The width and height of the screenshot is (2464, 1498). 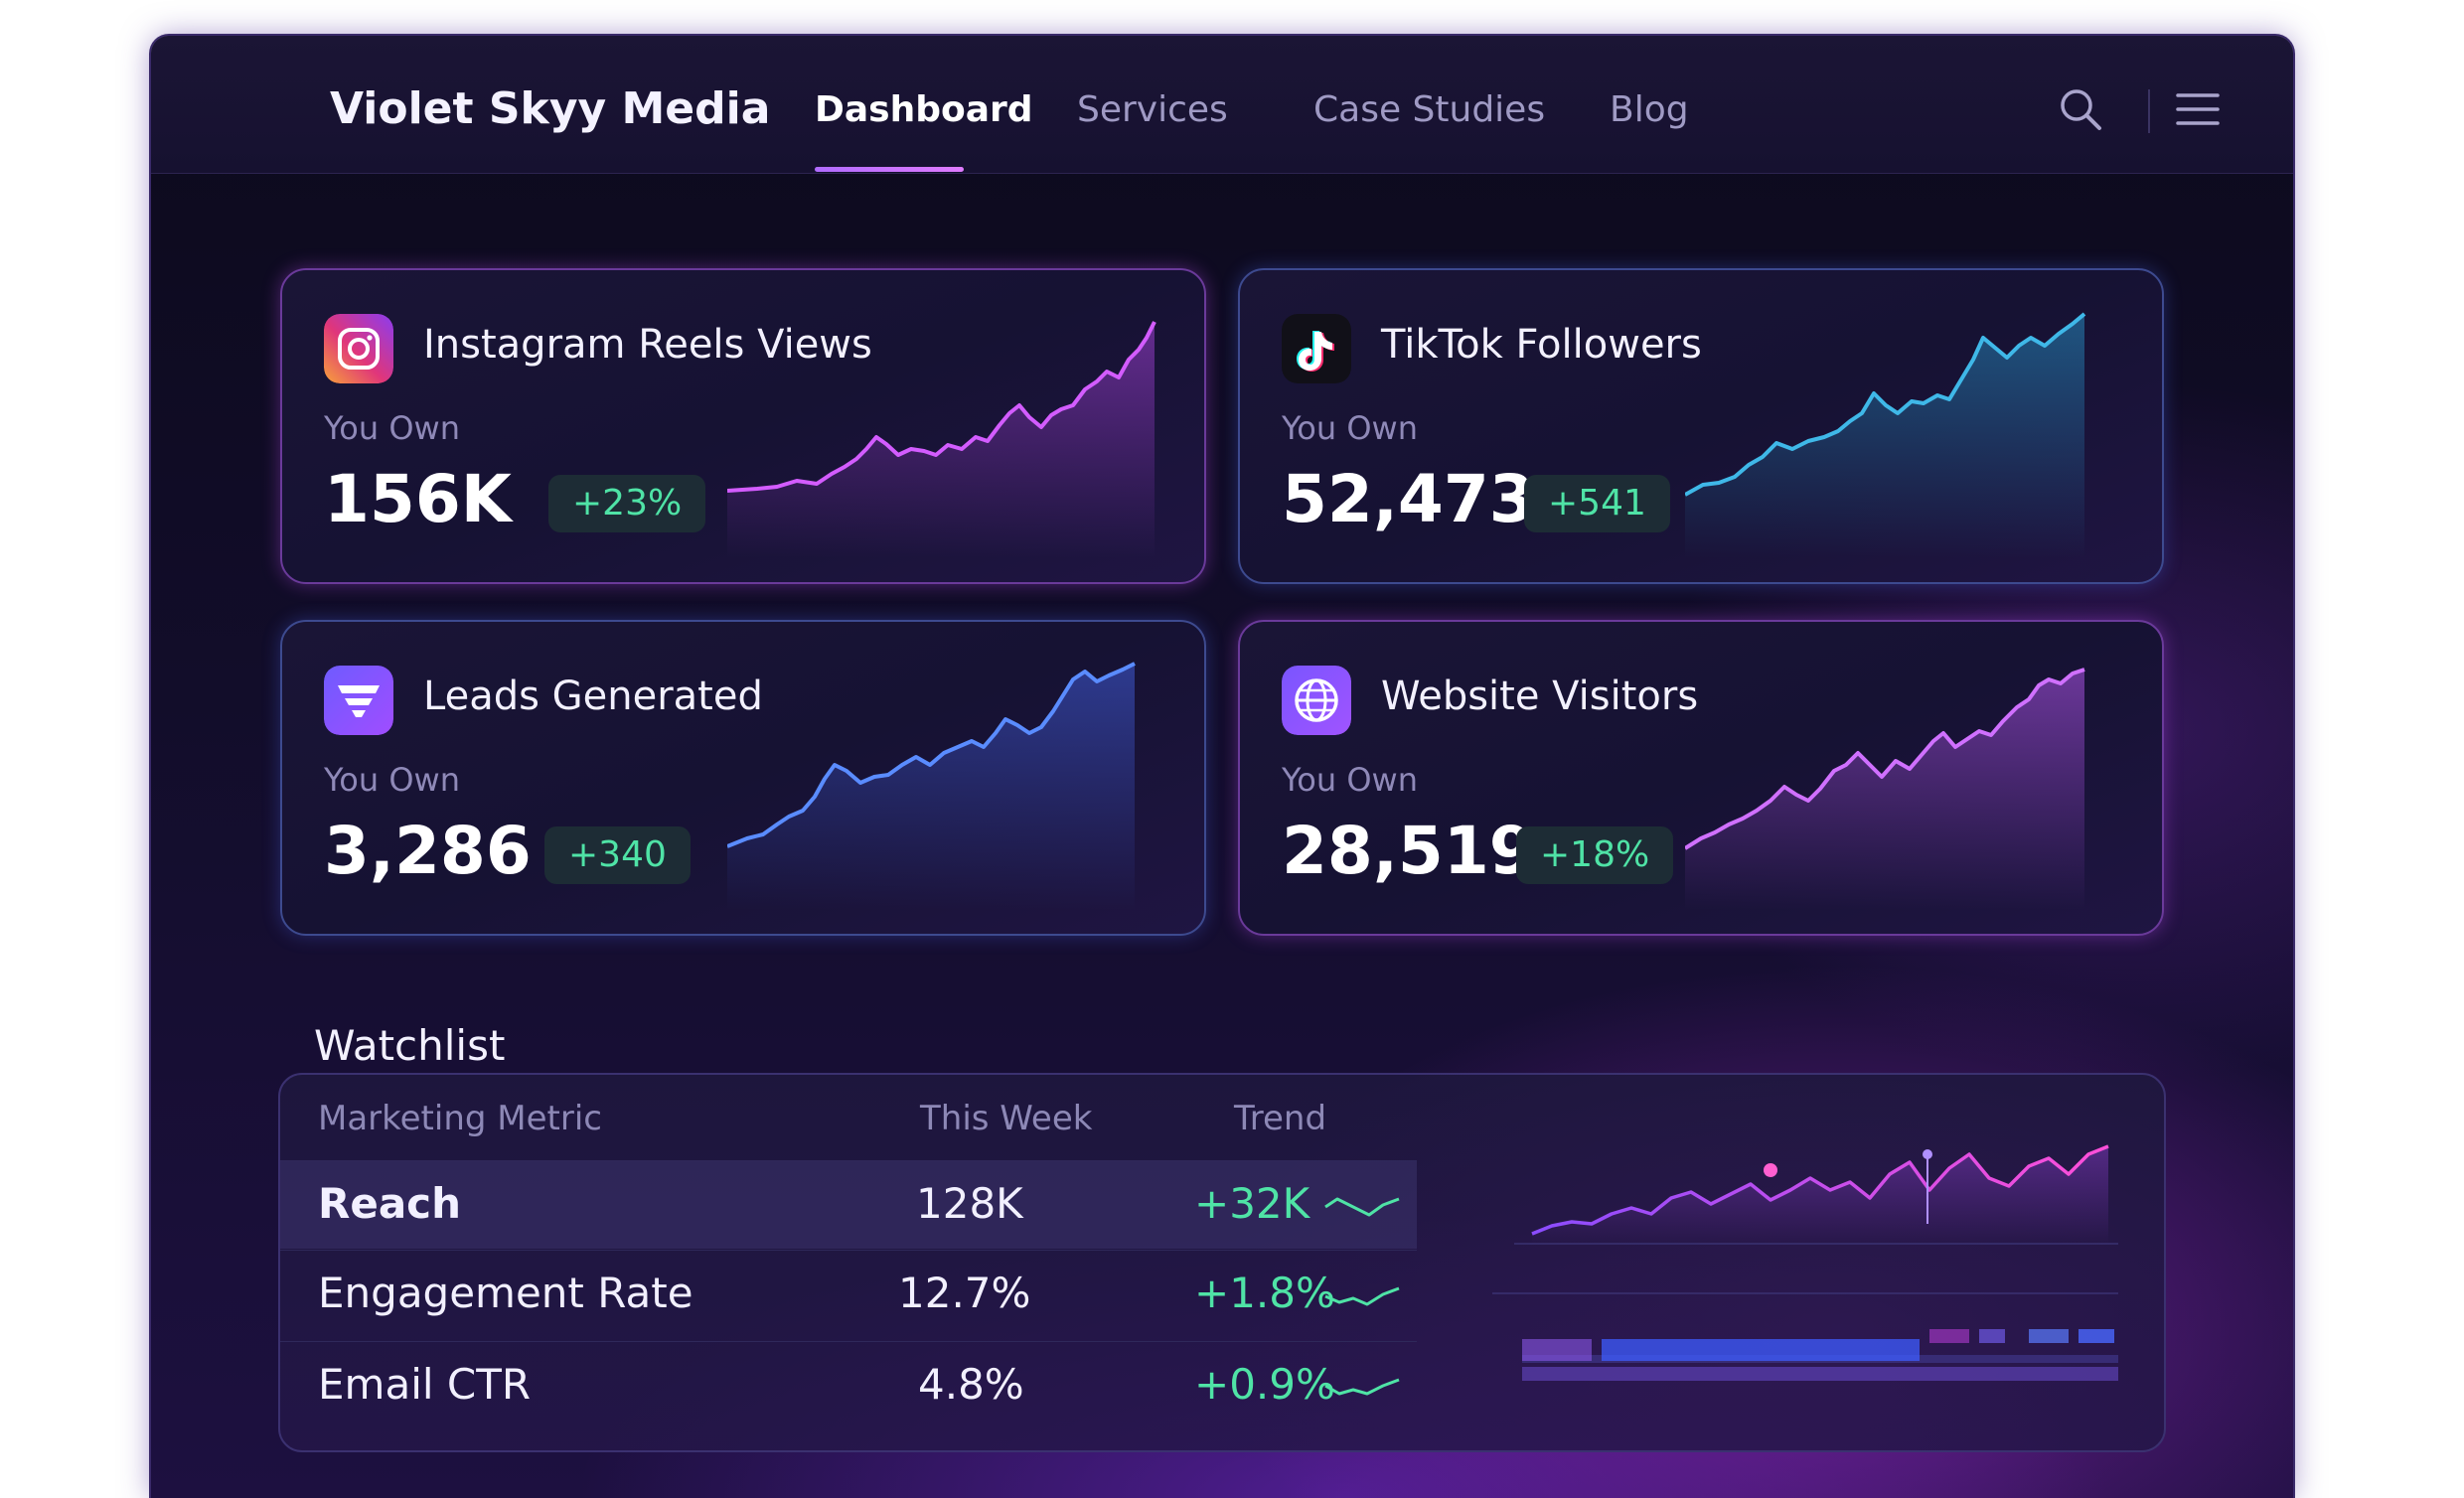 I want to click on trend-overview-chart, so click(x=1805, y=1262).